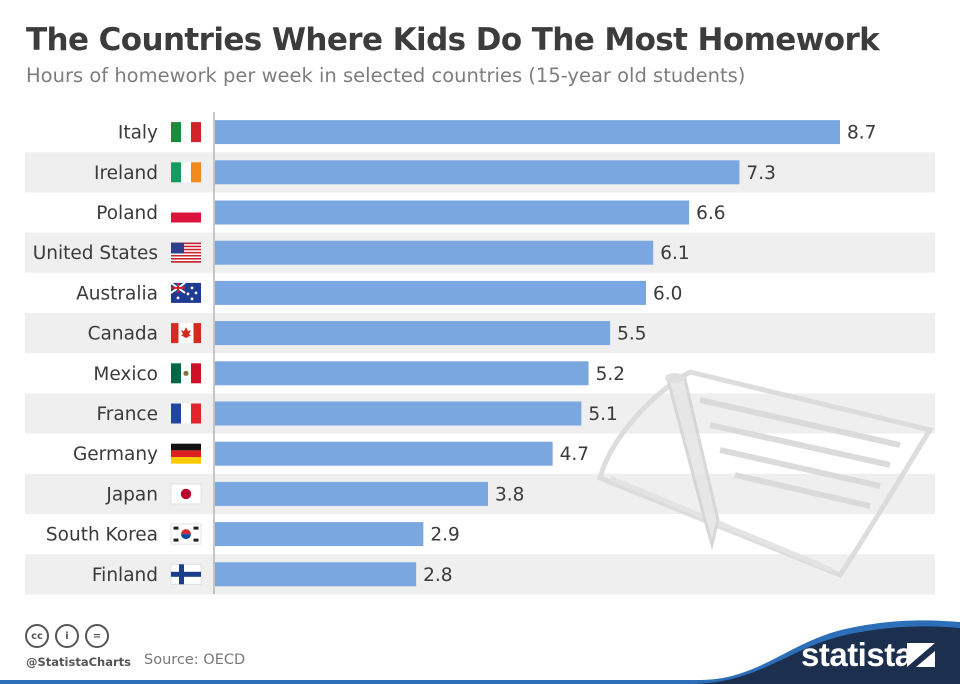 Image resolution: width=960 pixels, height=684 pixels. Describe the element at coordinates (123, 334) in the screenshot. I see `category-label: Canada` at that location.